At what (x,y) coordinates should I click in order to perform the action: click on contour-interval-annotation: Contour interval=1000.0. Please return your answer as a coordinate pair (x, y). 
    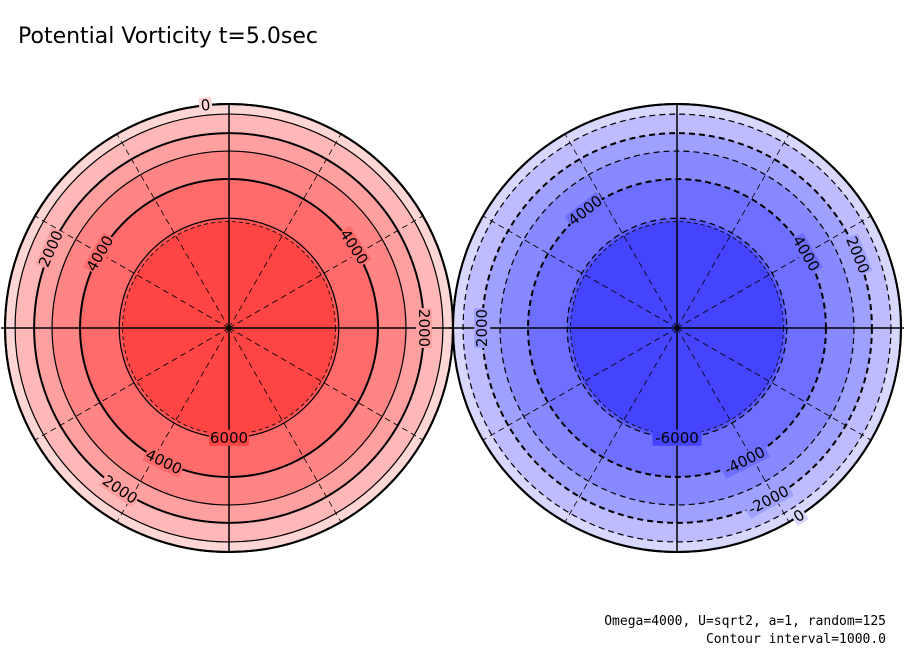
    Looking at the image, I should click on (795, 639).